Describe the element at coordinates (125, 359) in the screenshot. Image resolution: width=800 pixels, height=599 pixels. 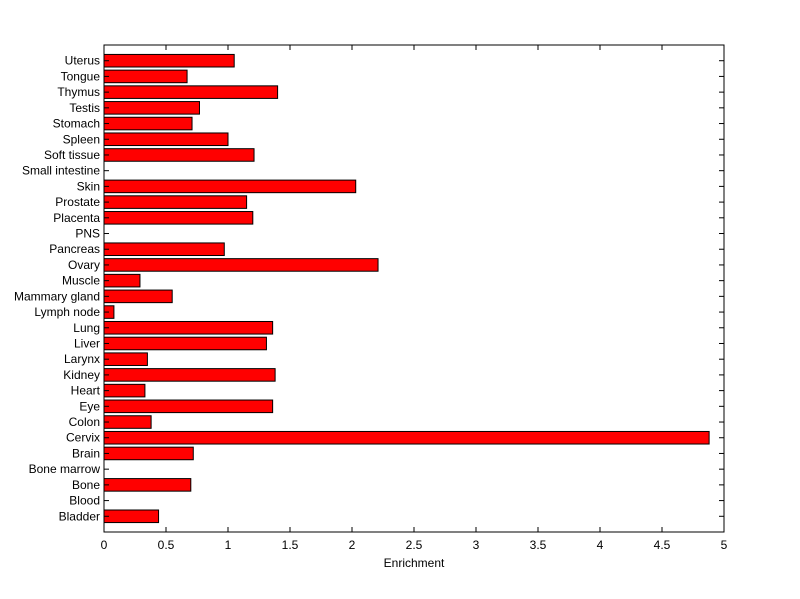
I see `bar-larynx` at that location.